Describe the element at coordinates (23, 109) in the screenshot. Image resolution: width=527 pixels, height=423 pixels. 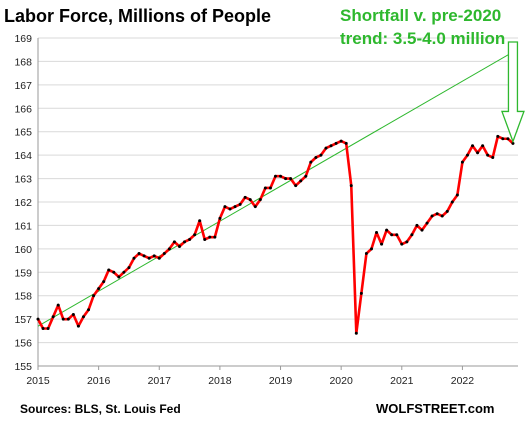
I see `y-tick-label-166: 166` at that location.